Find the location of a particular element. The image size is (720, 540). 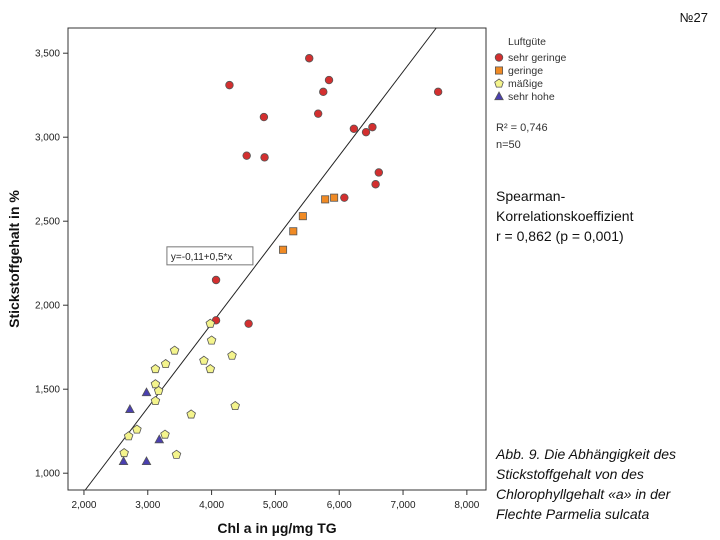

equation-box is located at coordinates (210, 256).